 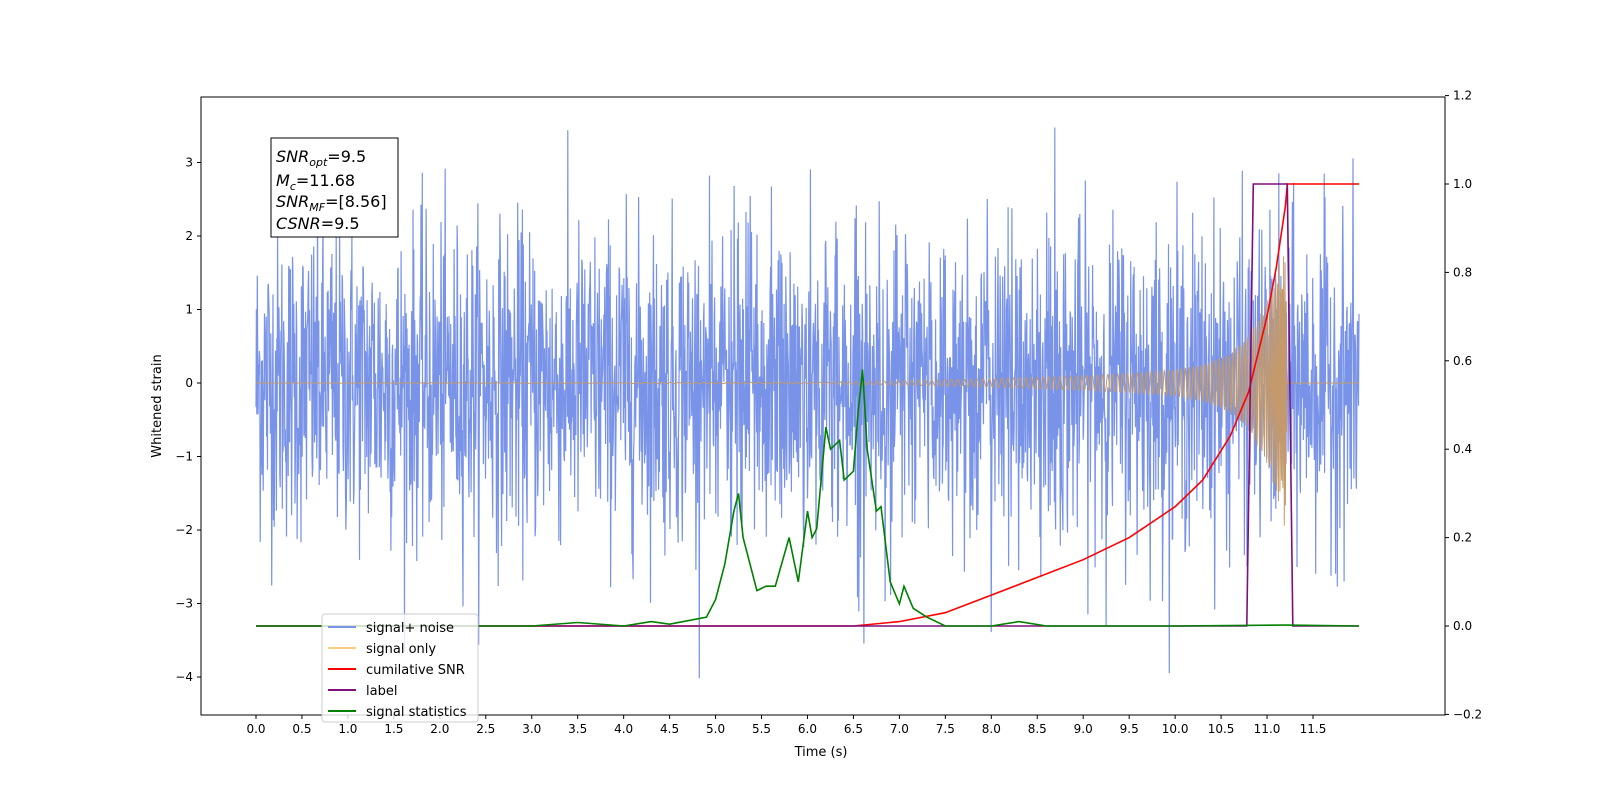 I want to click on x-tick-label: 7.0, so click(x=899, y=729).